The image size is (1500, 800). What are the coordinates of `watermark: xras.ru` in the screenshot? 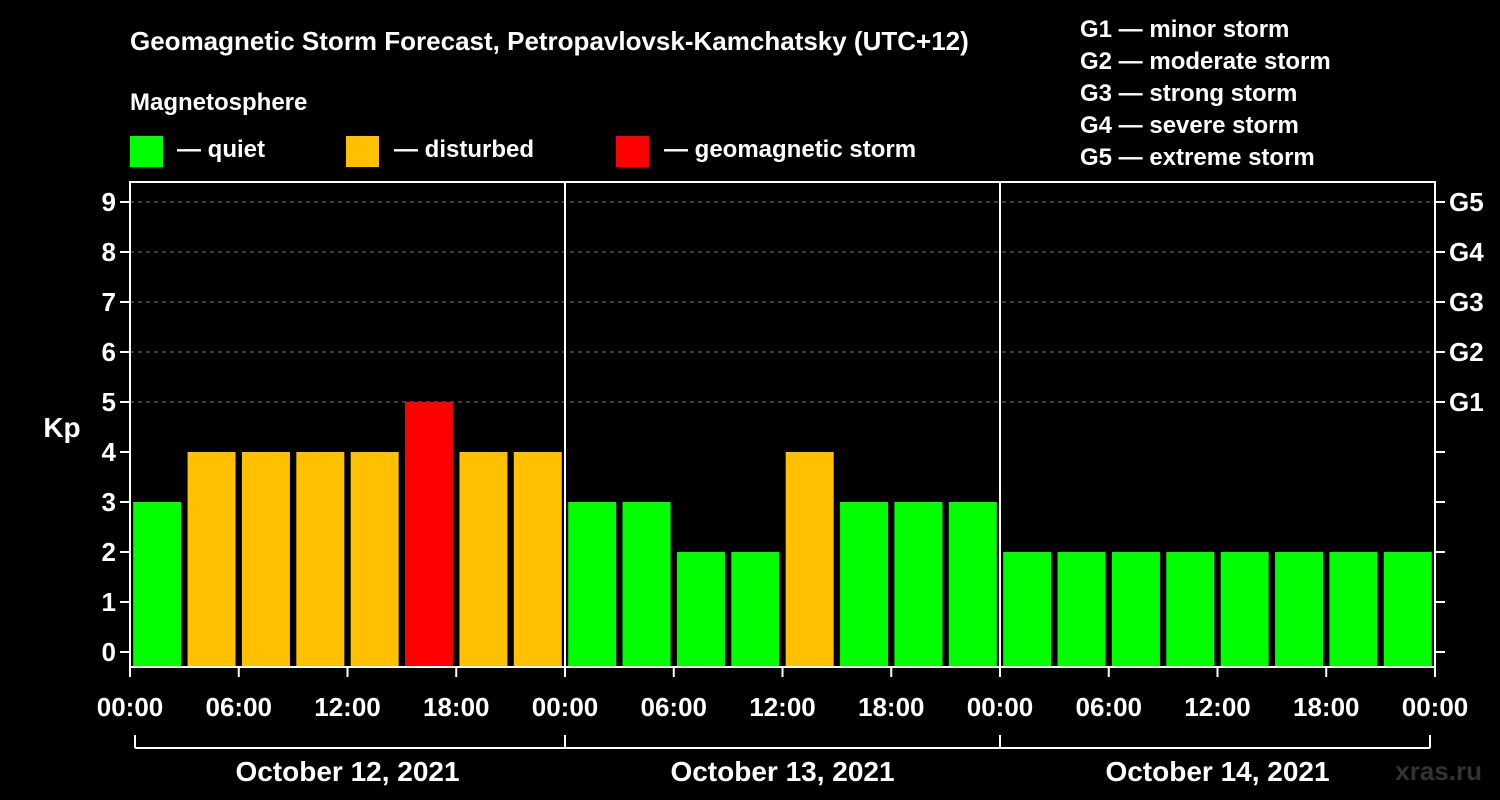 It's located at (1438, 771).